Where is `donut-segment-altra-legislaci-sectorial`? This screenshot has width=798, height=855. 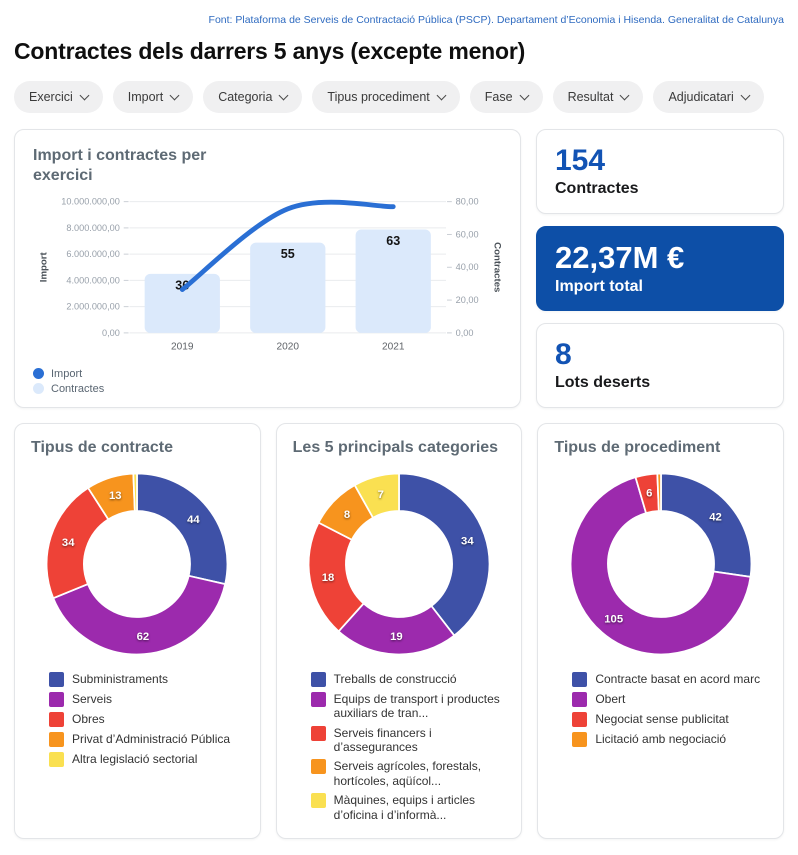 donut-segment-altra-legislaci-sectorial is located at coordinates (135, 492).